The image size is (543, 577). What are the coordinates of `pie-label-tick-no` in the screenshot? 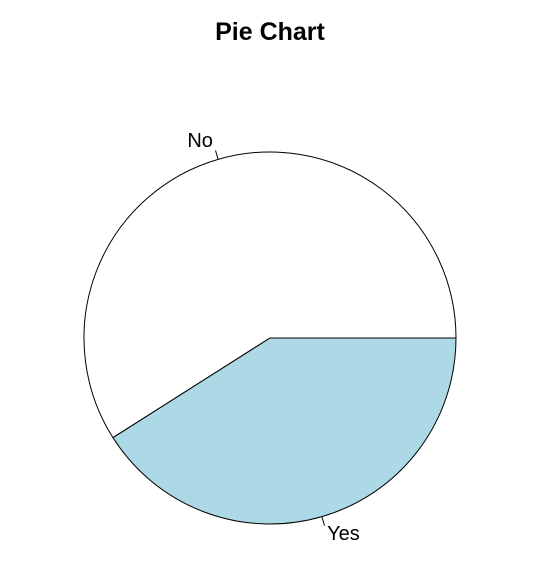 It's located at (217, 155).